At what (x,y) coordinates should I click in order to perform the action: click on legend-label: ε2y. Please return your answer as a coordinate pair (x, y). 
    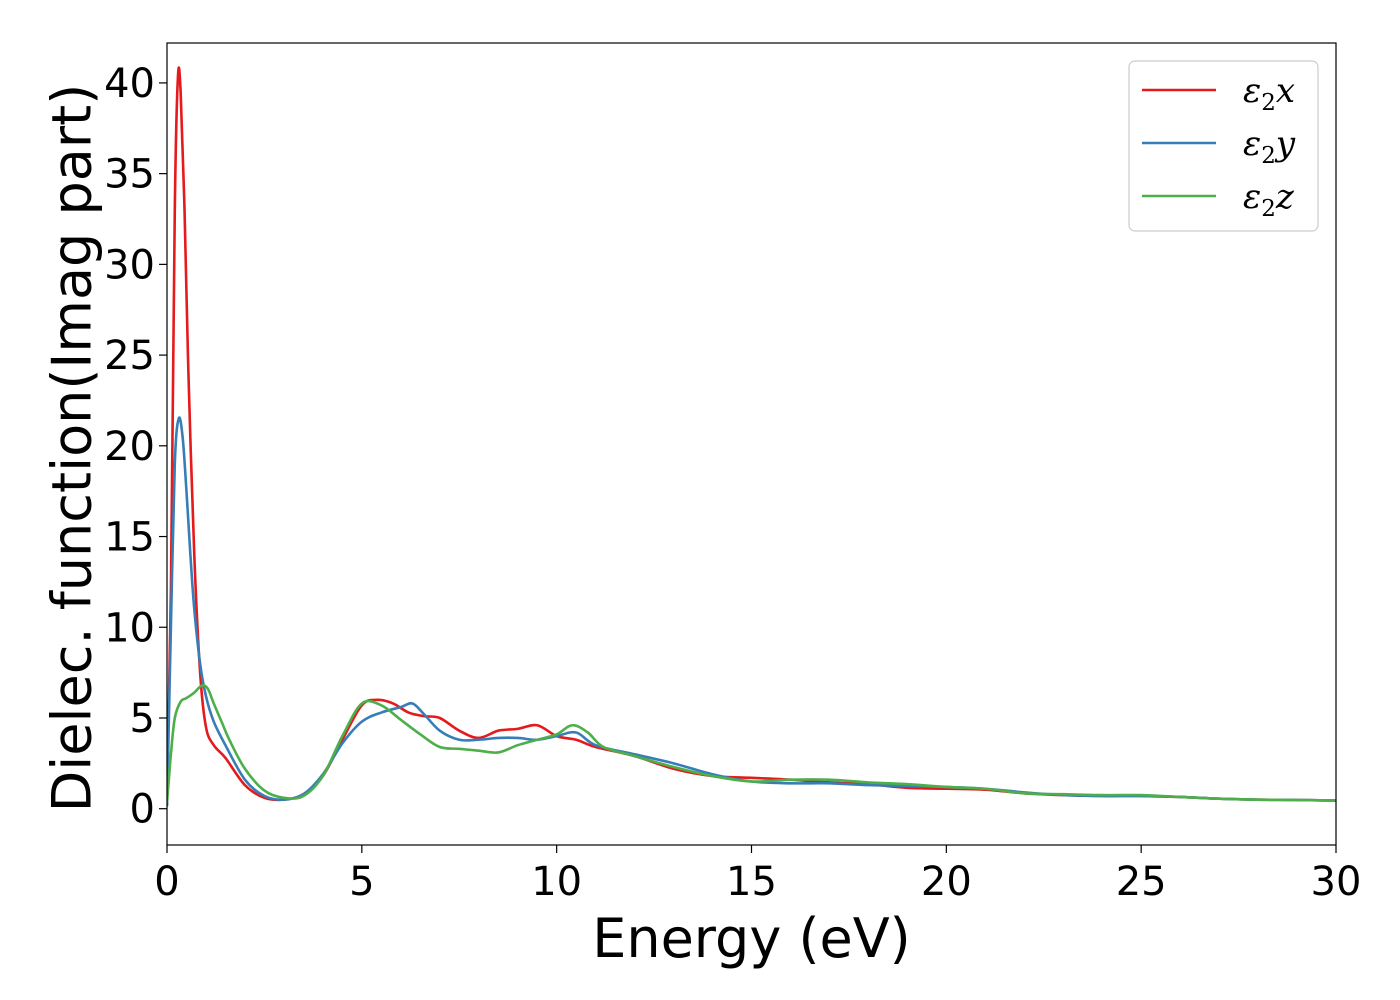
    Looking at the image, I should click on (1269, 146).